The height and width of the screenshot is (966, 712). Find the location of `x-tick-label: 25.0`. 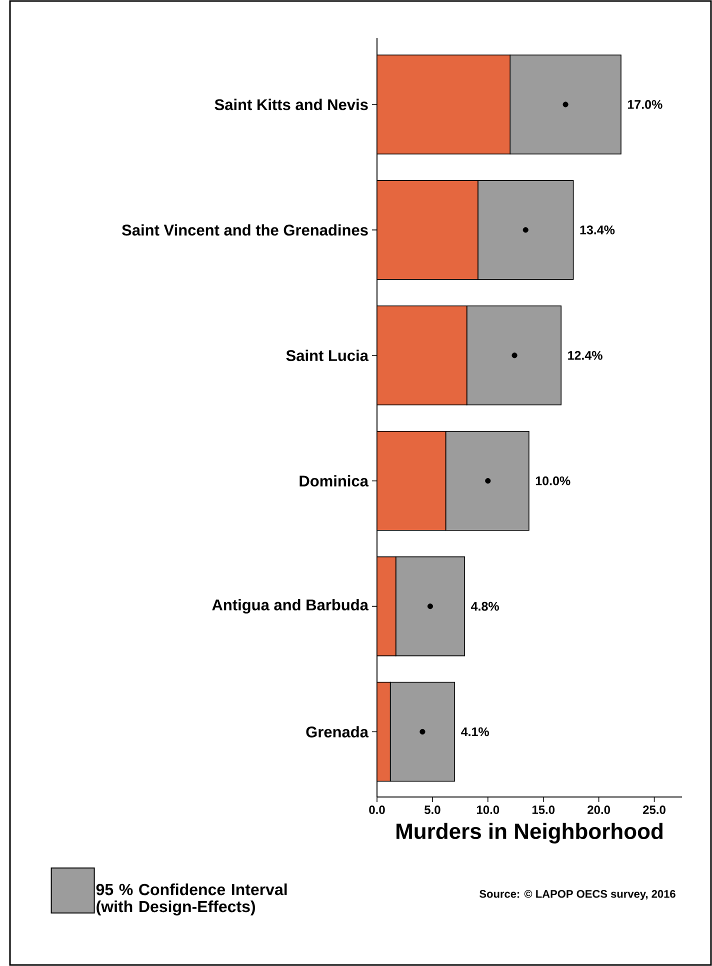

x-tick-label: 25.0 is located at coordinates (654, 810).